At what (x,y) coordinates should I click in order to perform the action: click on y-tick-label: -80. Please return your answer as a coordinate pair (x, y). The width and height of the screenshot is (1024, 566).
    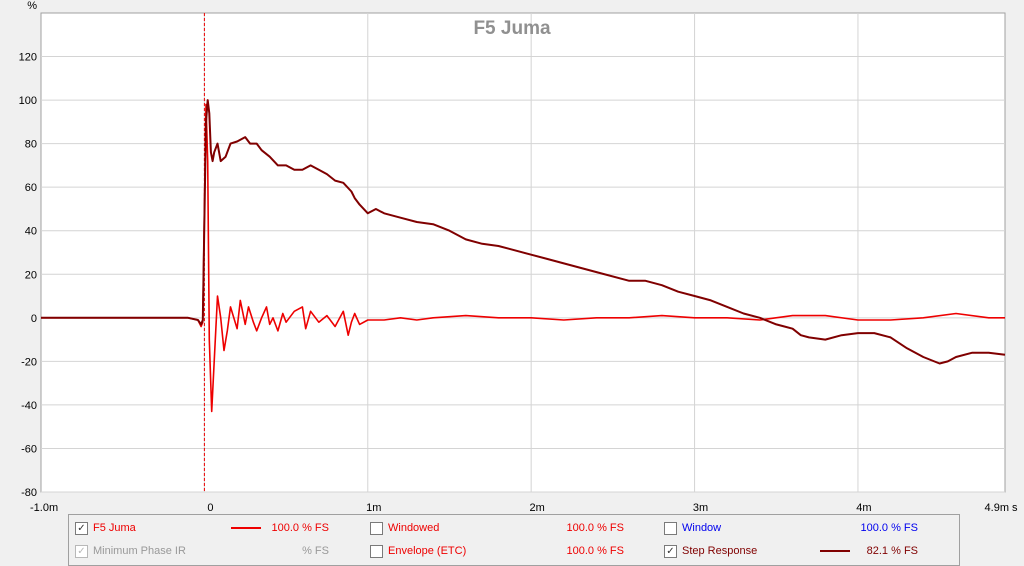
    Looking at the image, I should click on (29, 493).